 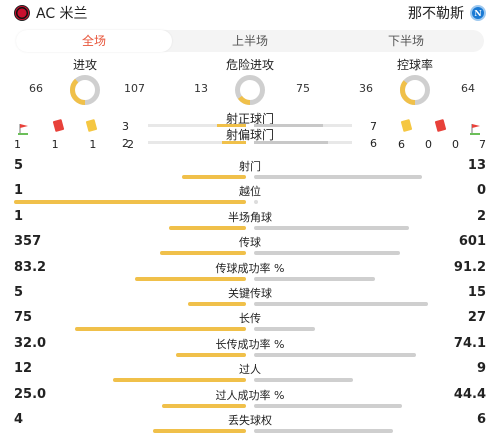 What do you see at coordinates (481, 216) in the screenshot?
I see `stat-away-value: 2` at bounding box center [481, 216].